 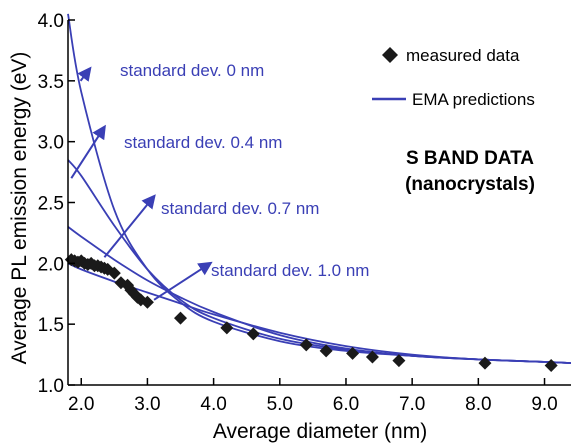 I want to click on x-tick-label: 5.0, so click(x=280, y=404).